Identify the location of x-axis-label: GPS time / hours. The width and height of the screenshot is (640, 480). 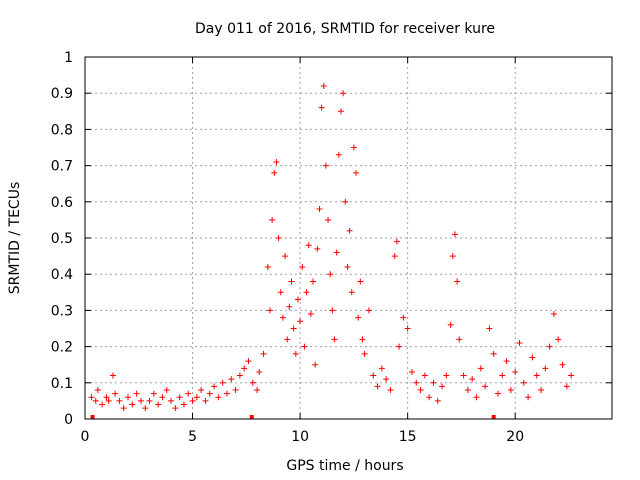
(344, 466).